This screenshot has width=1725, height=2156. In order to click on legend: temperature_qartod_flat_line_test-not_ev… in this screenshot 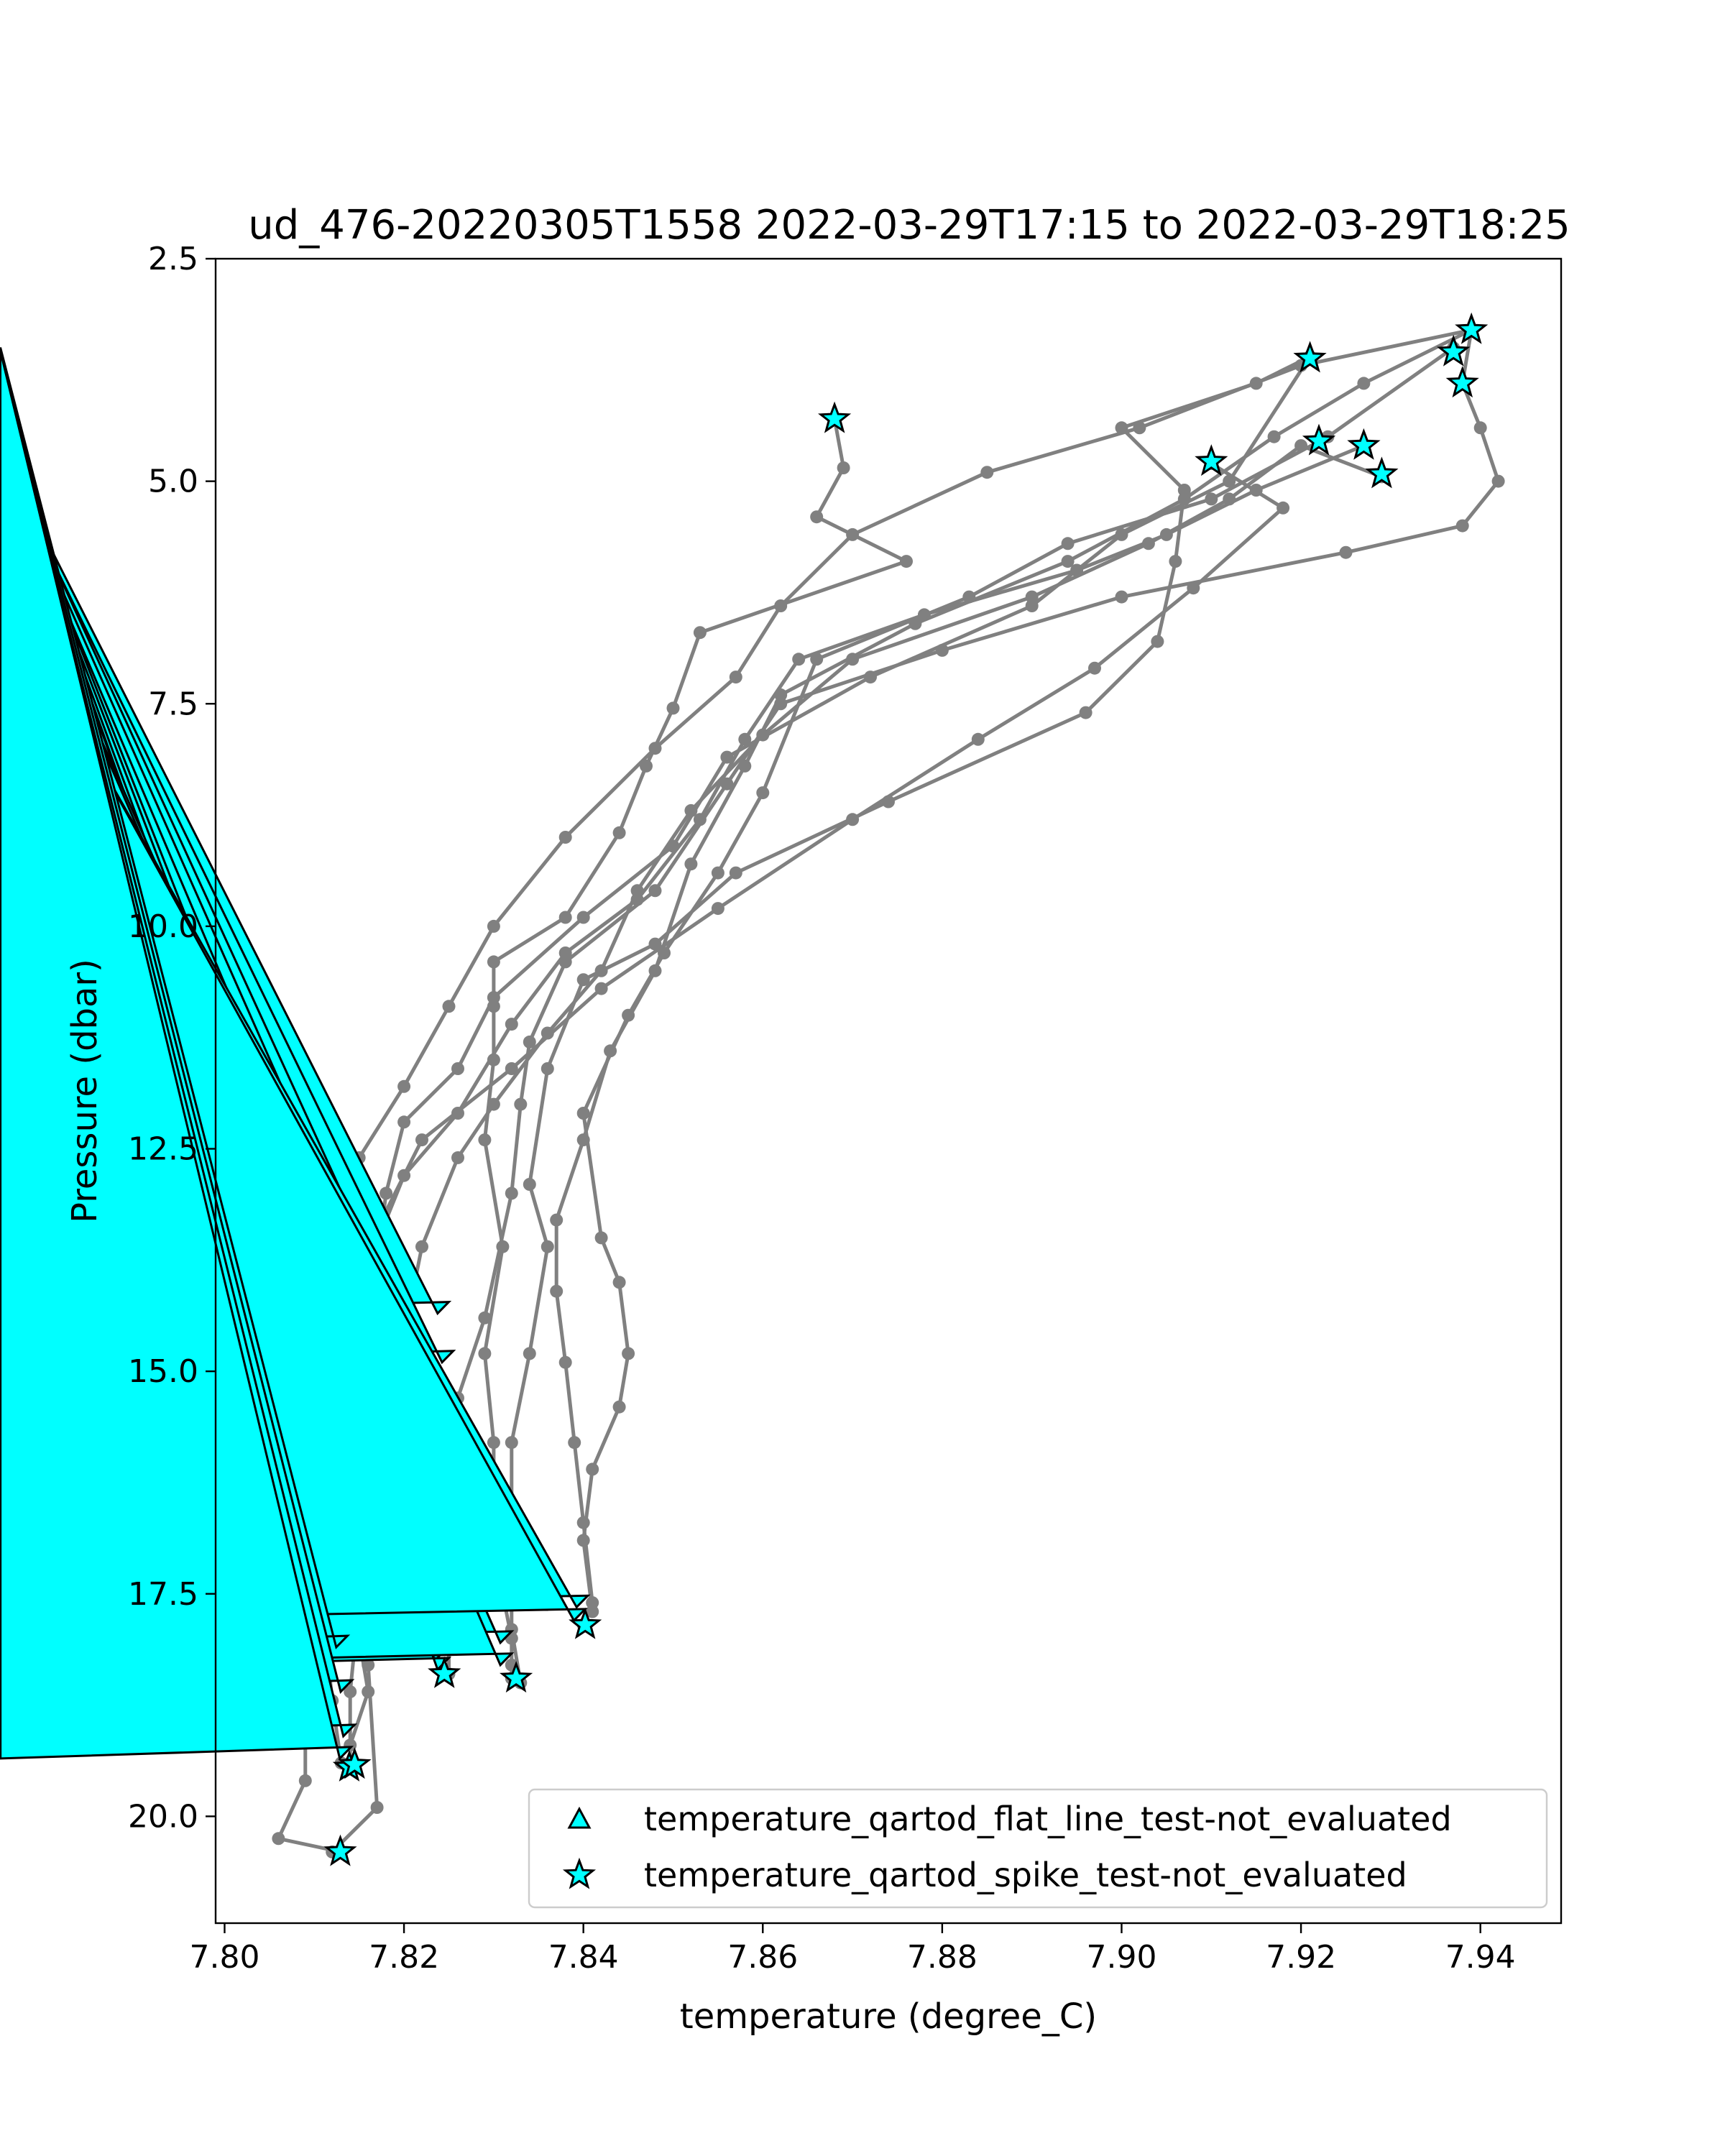, I will do `click(1038, 1848)`.